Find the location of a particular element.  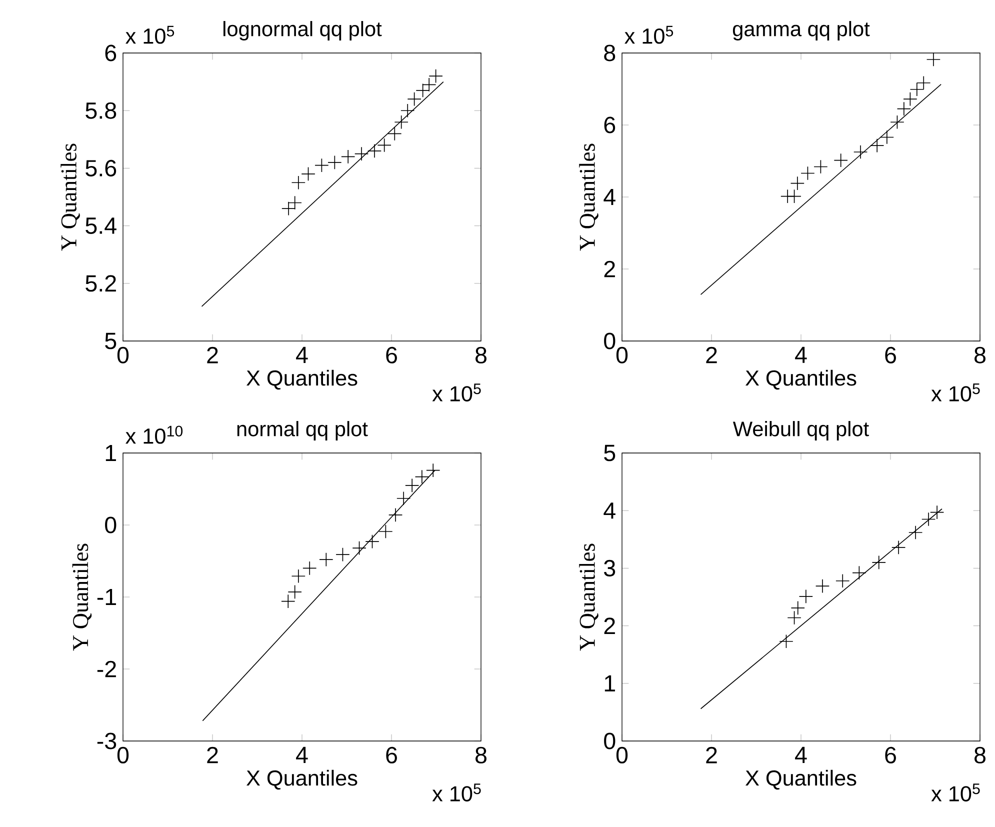

y-tick-label: 6 is located at coordinates (110, 53).